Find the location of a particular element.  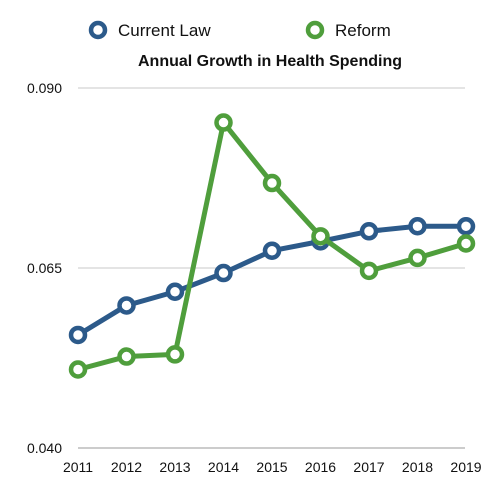

legend-label-reform: Reform is located at coordinates (363, 30).